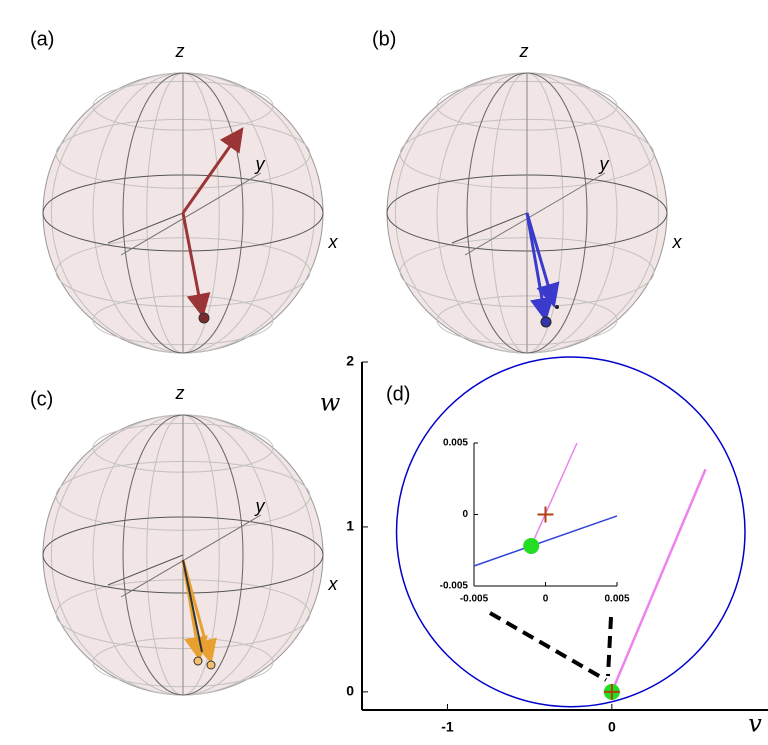 The height and width of the screenshot is (745, 768). I want to click on inset-y-tick-label: -0.005, so click(454, 586).